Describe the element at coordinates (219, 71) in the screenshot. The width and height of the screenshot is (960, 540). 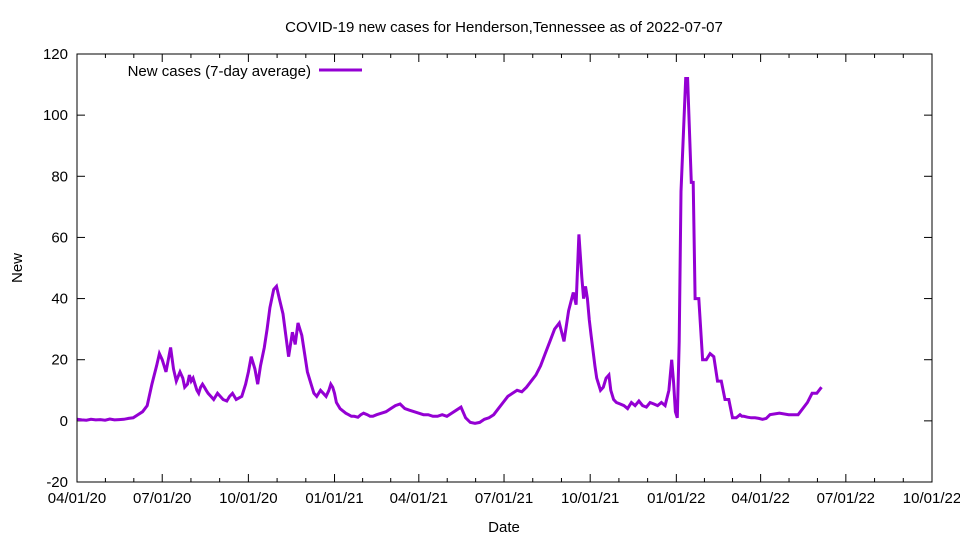
I see `legend-label: New cases (7-day average)` at that location.